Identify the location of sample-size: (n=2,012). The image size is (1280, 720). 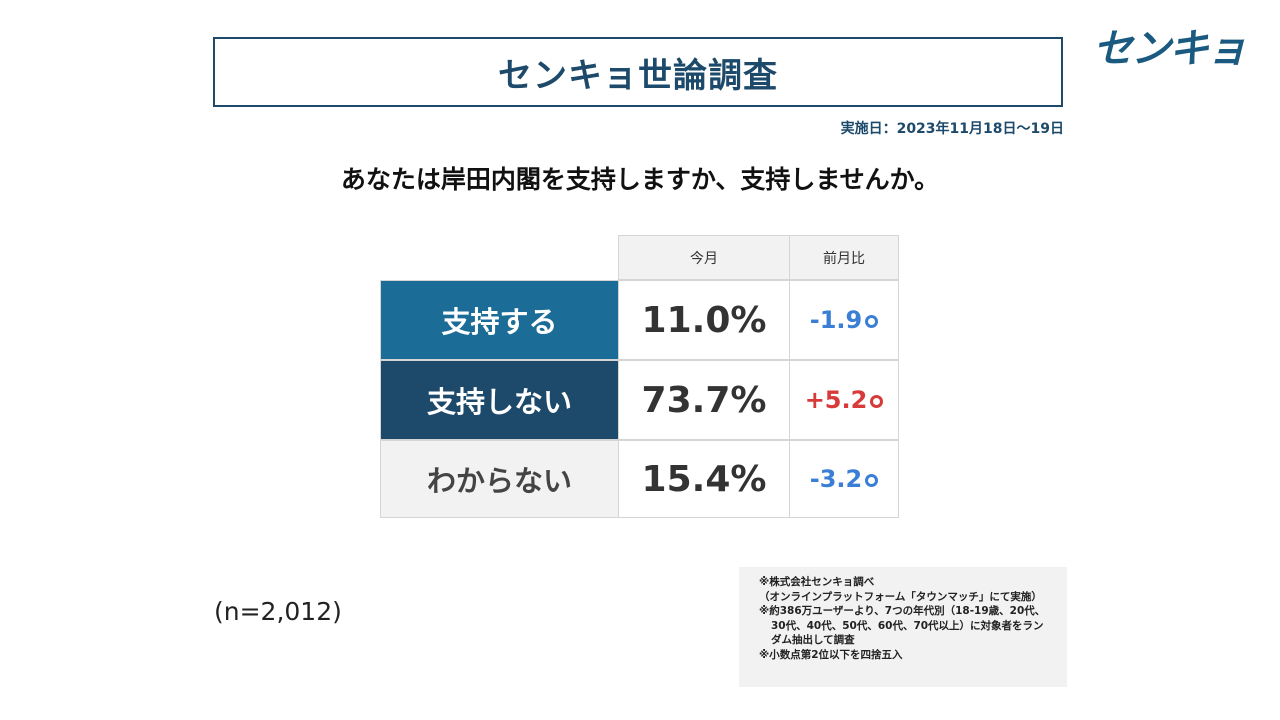
(278, 611).